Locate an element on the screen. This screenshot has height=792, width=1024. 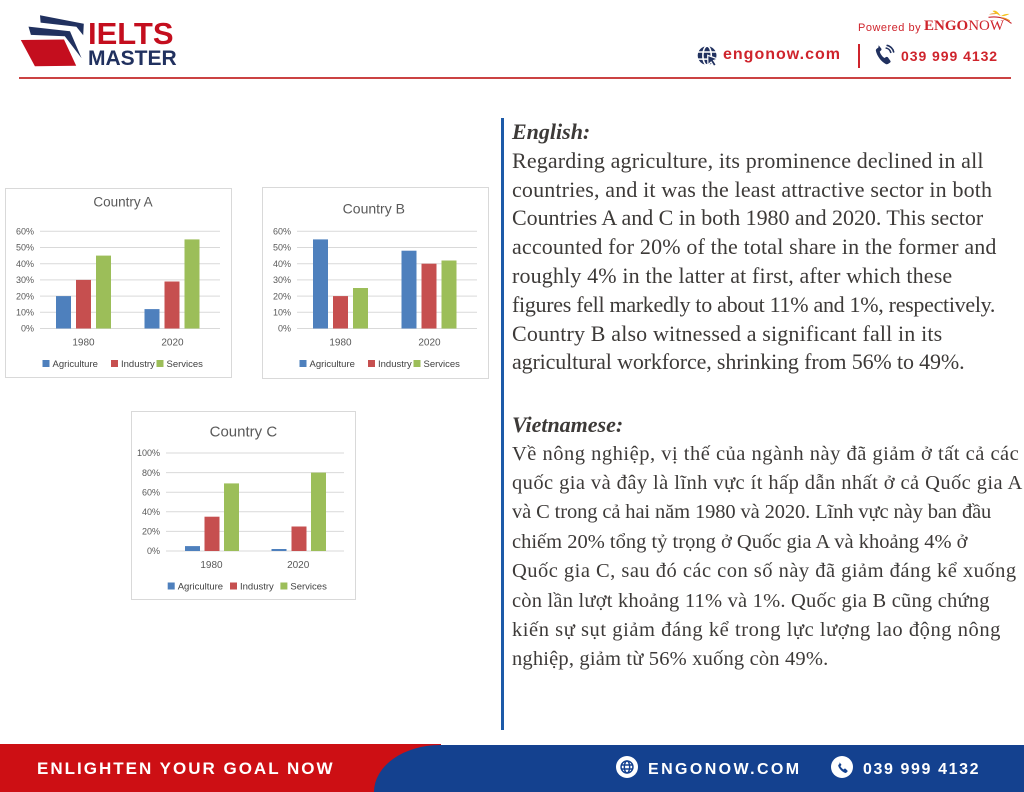
svg-text: 80% is located at coordinates (151, 473).